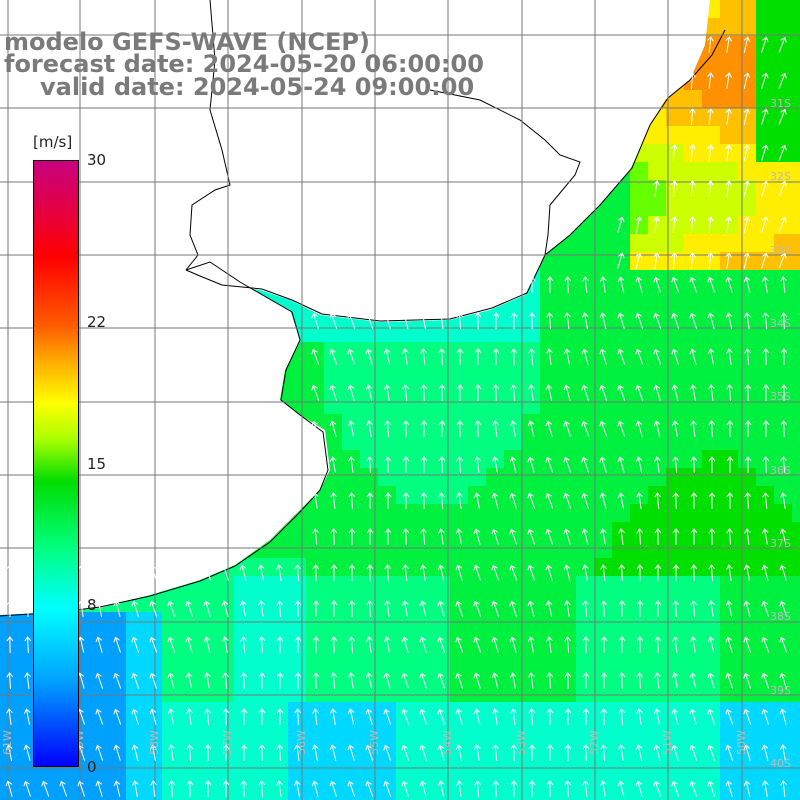 The height and width of the screenshot is (800, 800). I want to click on latitude-label: 39S, so click(780, 690).